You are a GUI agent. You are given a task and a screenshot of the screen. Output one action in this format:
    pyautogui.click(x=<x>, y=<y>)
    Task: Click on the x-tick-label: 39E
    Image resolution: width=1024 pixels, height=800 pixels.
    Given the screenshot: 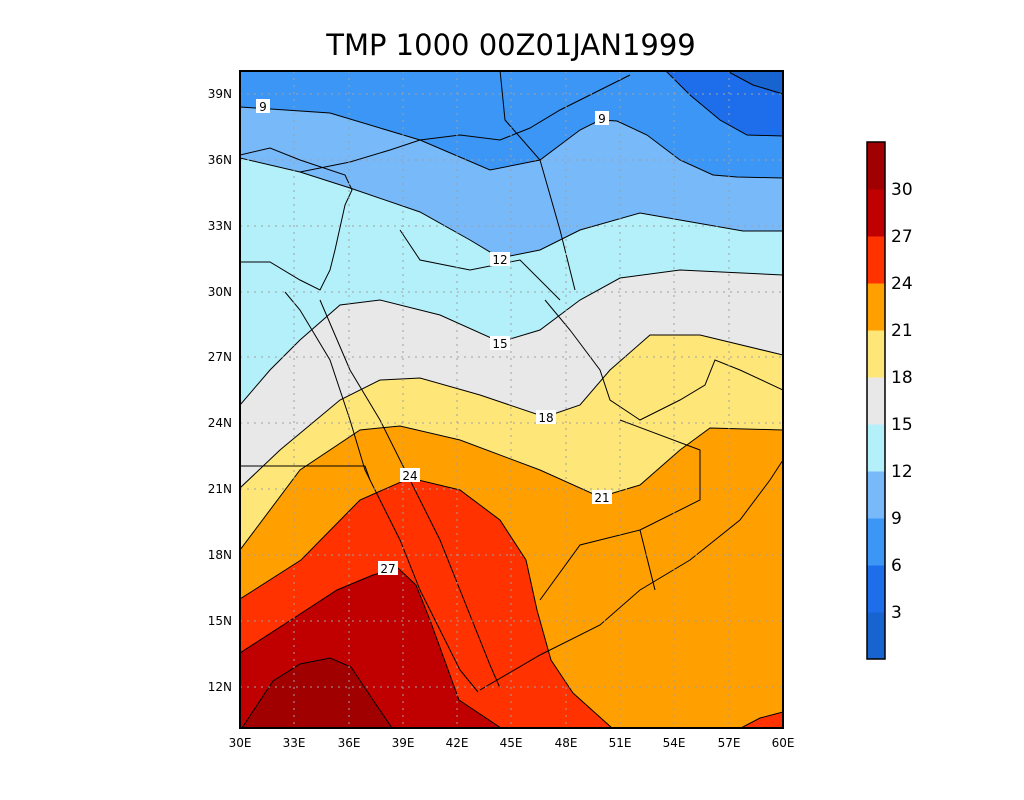 What is the action you would take?
    pyautogui.click(x=403, y=743)
    